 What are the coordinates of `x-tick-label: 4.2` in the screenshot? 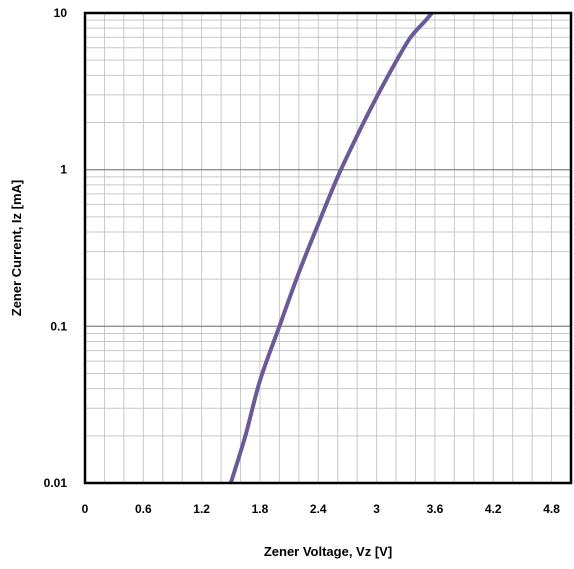 It's located at (493, 509).